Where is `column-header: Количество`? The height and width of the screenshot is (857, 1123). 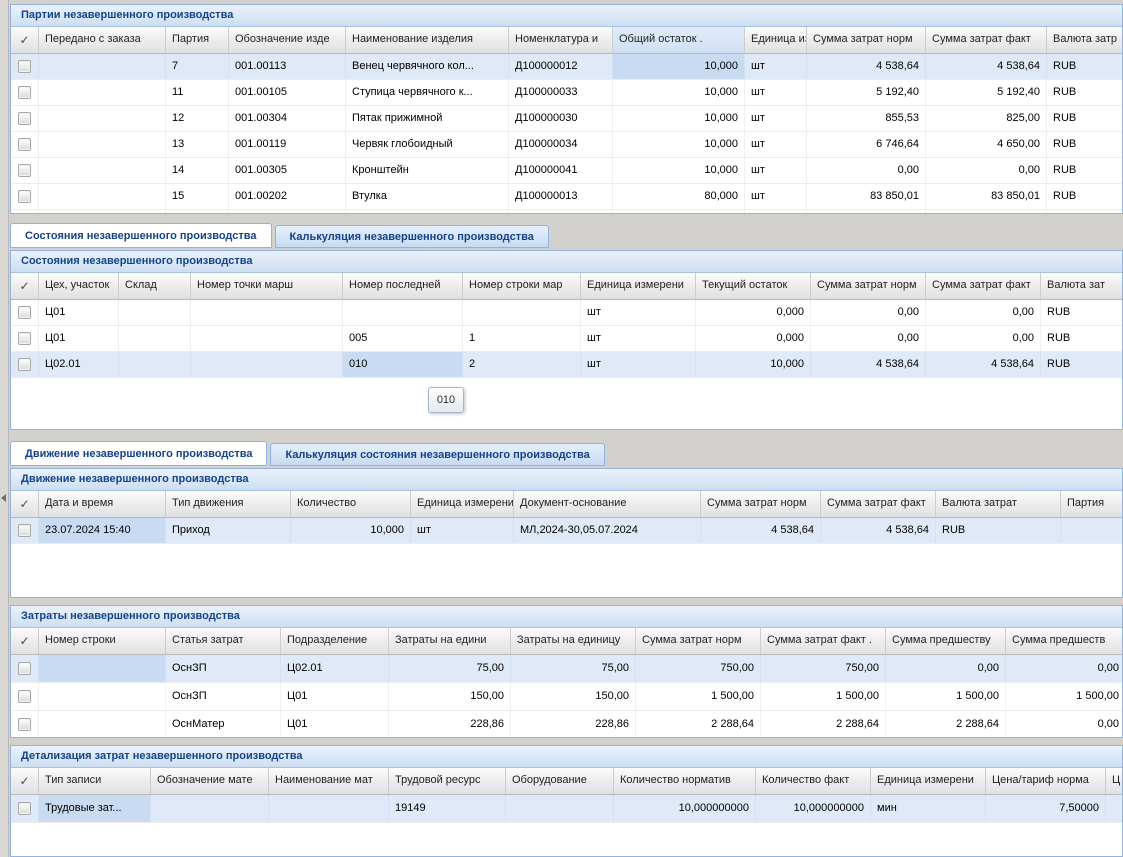 column-header: Количество is located at coordinates (351, 504).